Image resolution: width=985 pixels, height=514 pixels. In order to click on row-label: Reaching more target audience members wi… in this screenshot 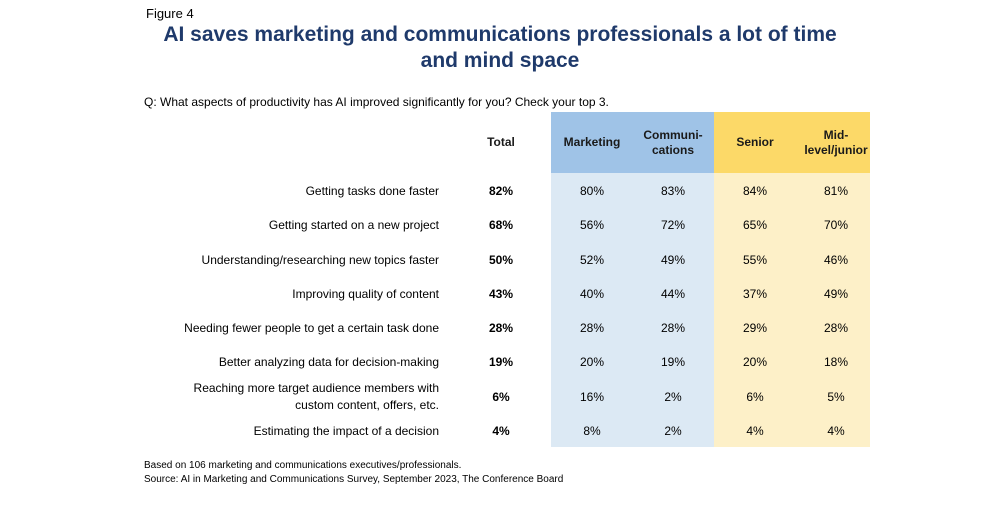, I will do `click(316, 396)`.